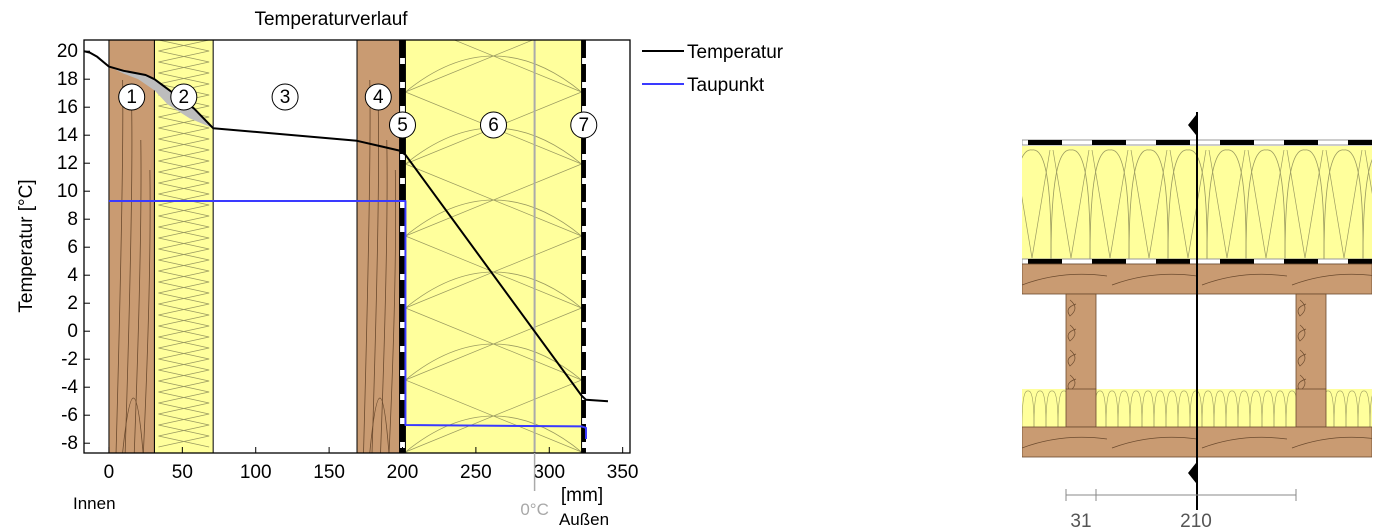  What do you see at coordinates (72, 247) in the screenshot?
I see `y-tick-label: 6` at bounding box center [72, 247].